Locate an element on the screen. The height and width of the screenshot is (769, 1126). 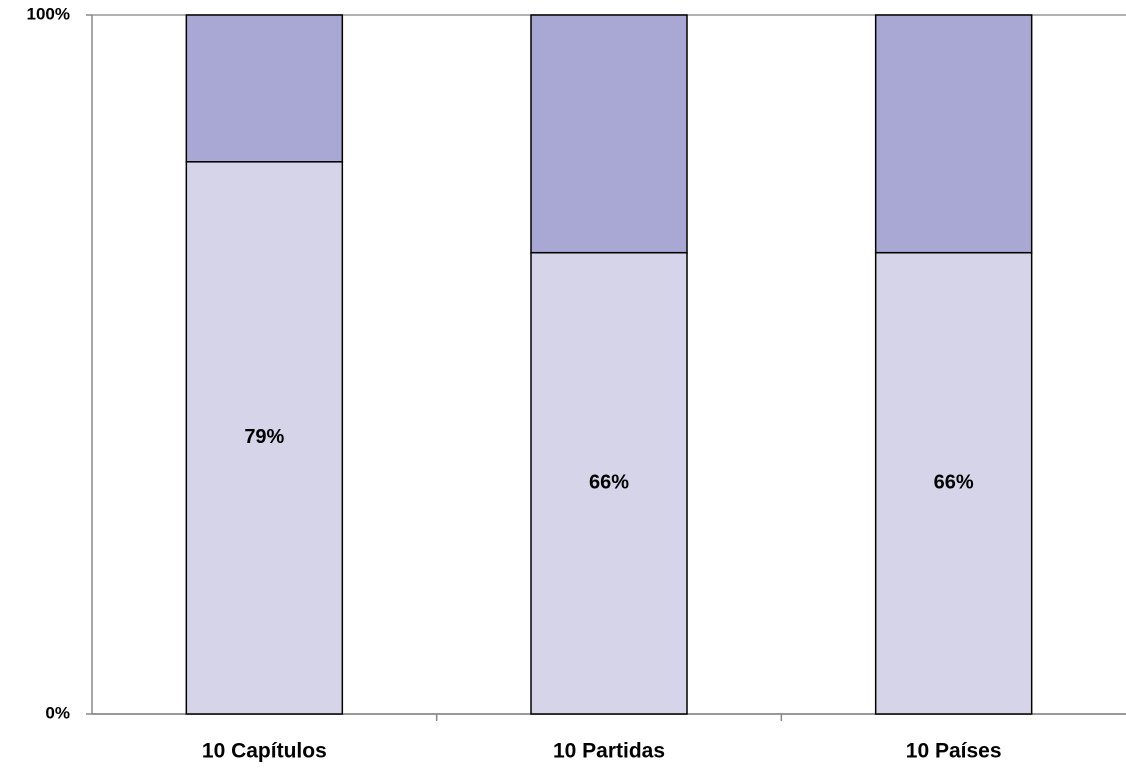
x-tick-label: 10 Capítulos is located at coordinates (264, 751).